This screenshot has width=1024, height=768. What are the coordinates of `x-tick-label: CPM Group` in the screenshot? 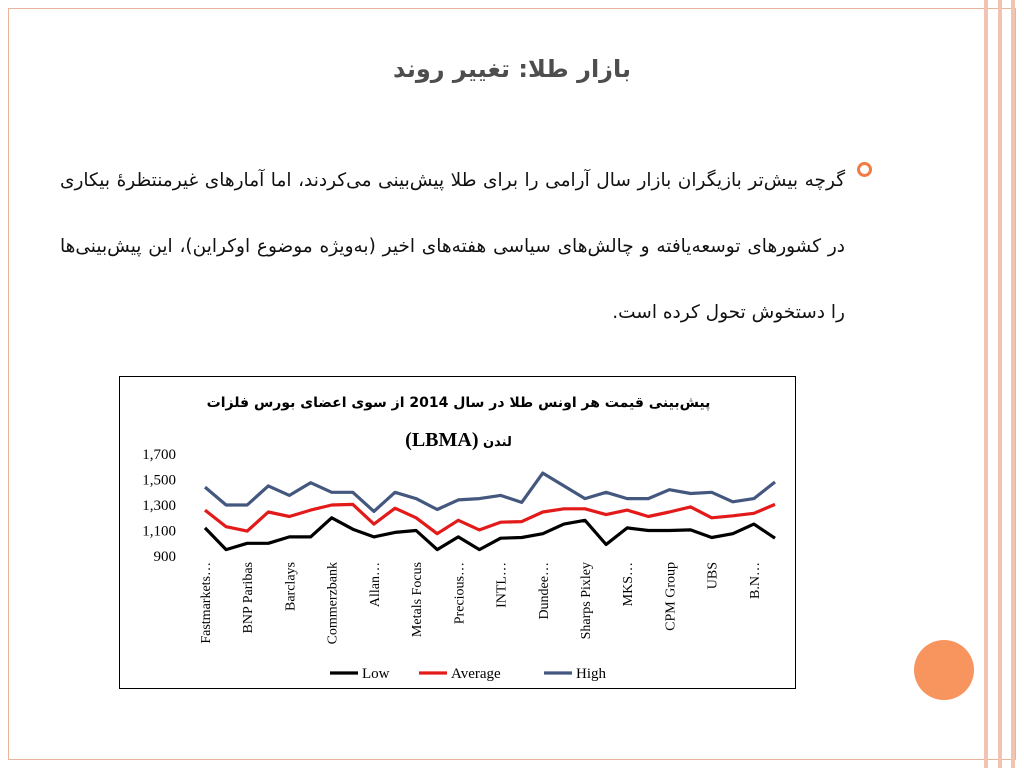 It's located at (670, 596).